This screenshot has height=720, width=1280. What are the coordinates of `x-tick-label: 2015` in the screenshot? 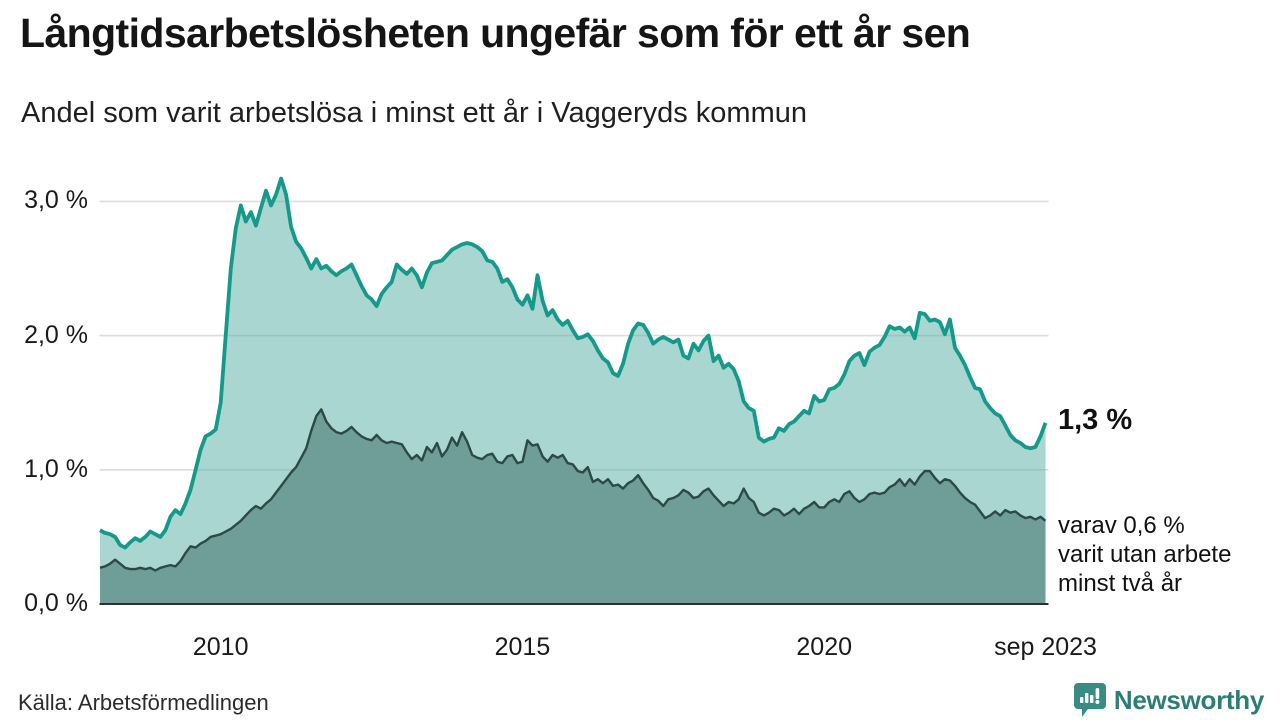 It's located at (522, 647).